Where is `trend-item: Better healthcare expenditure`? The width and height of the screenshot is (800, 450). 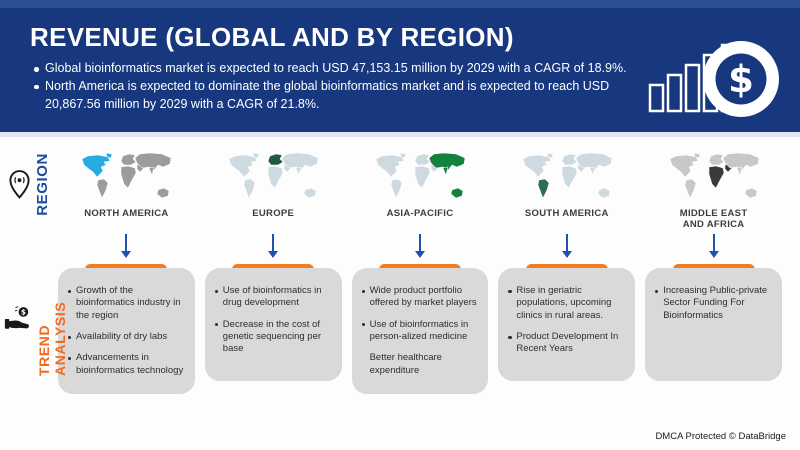
trend-item: Better healthcare expenditure is located at coordinates (405, 364).